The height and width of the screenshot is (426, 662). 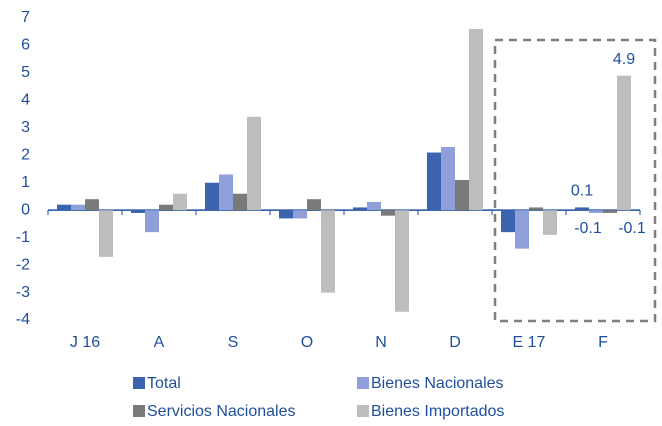 I want to click on data-label: 0.1, so click(x=582, y=191).